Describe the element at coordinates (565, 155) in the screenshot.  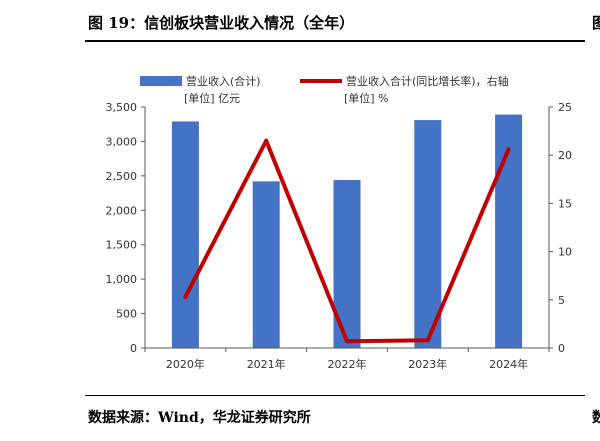
I see `y-right-tick-label: 20` at that location.